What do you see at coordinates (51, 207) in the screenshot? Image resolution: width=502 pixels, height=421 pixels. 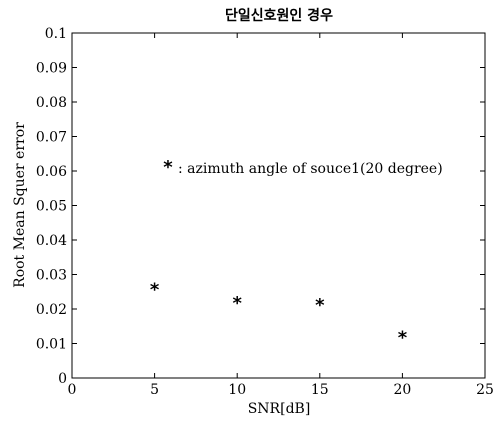 I see `y-tick-label: 0.05` at bounding box center [51, 207].